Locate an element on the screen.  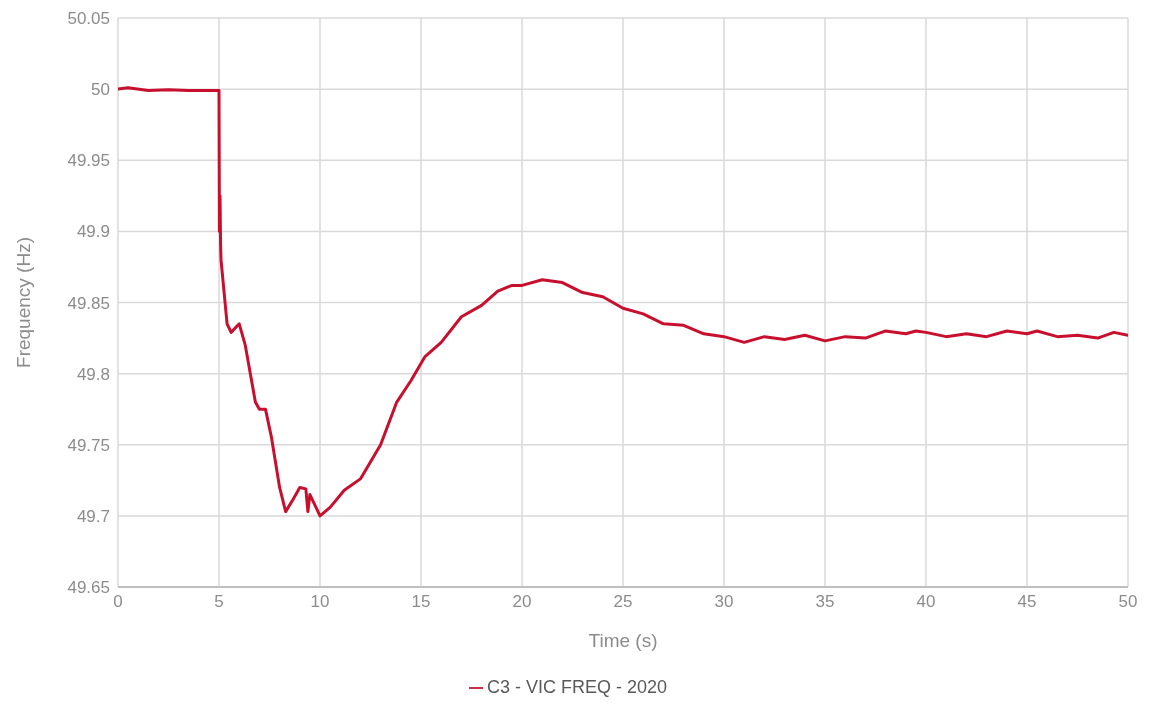
x-axis-title: Time (s) is located at coordinates (623, 640).